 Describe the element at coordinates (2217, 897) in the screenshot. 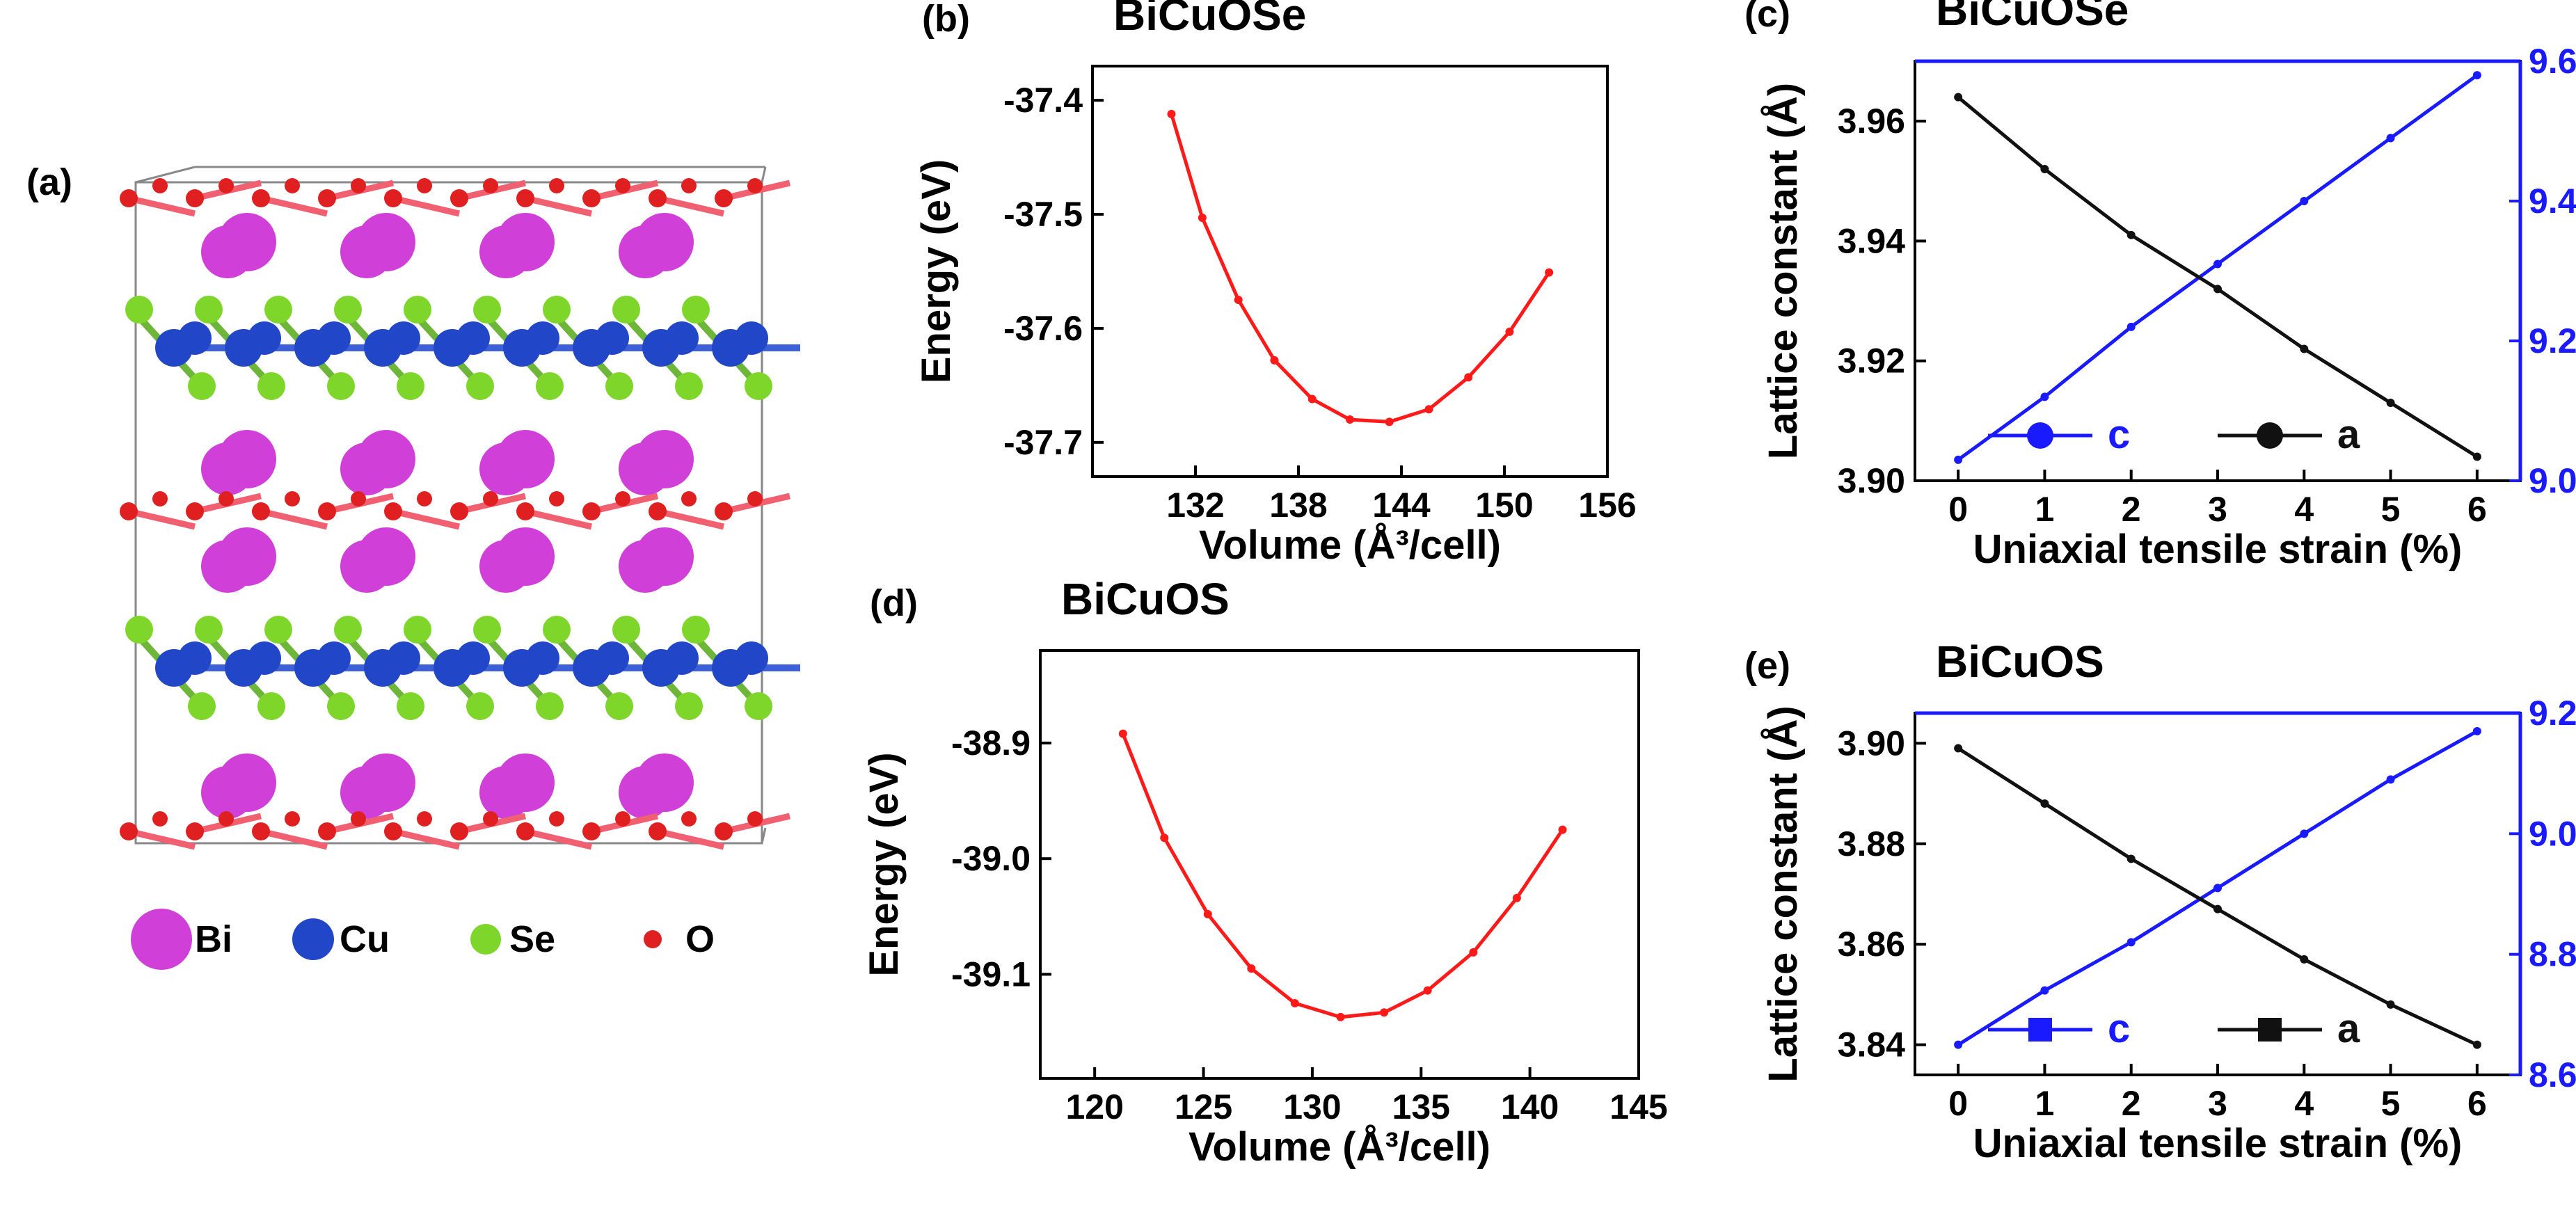

I see `series-line-a` at that location.